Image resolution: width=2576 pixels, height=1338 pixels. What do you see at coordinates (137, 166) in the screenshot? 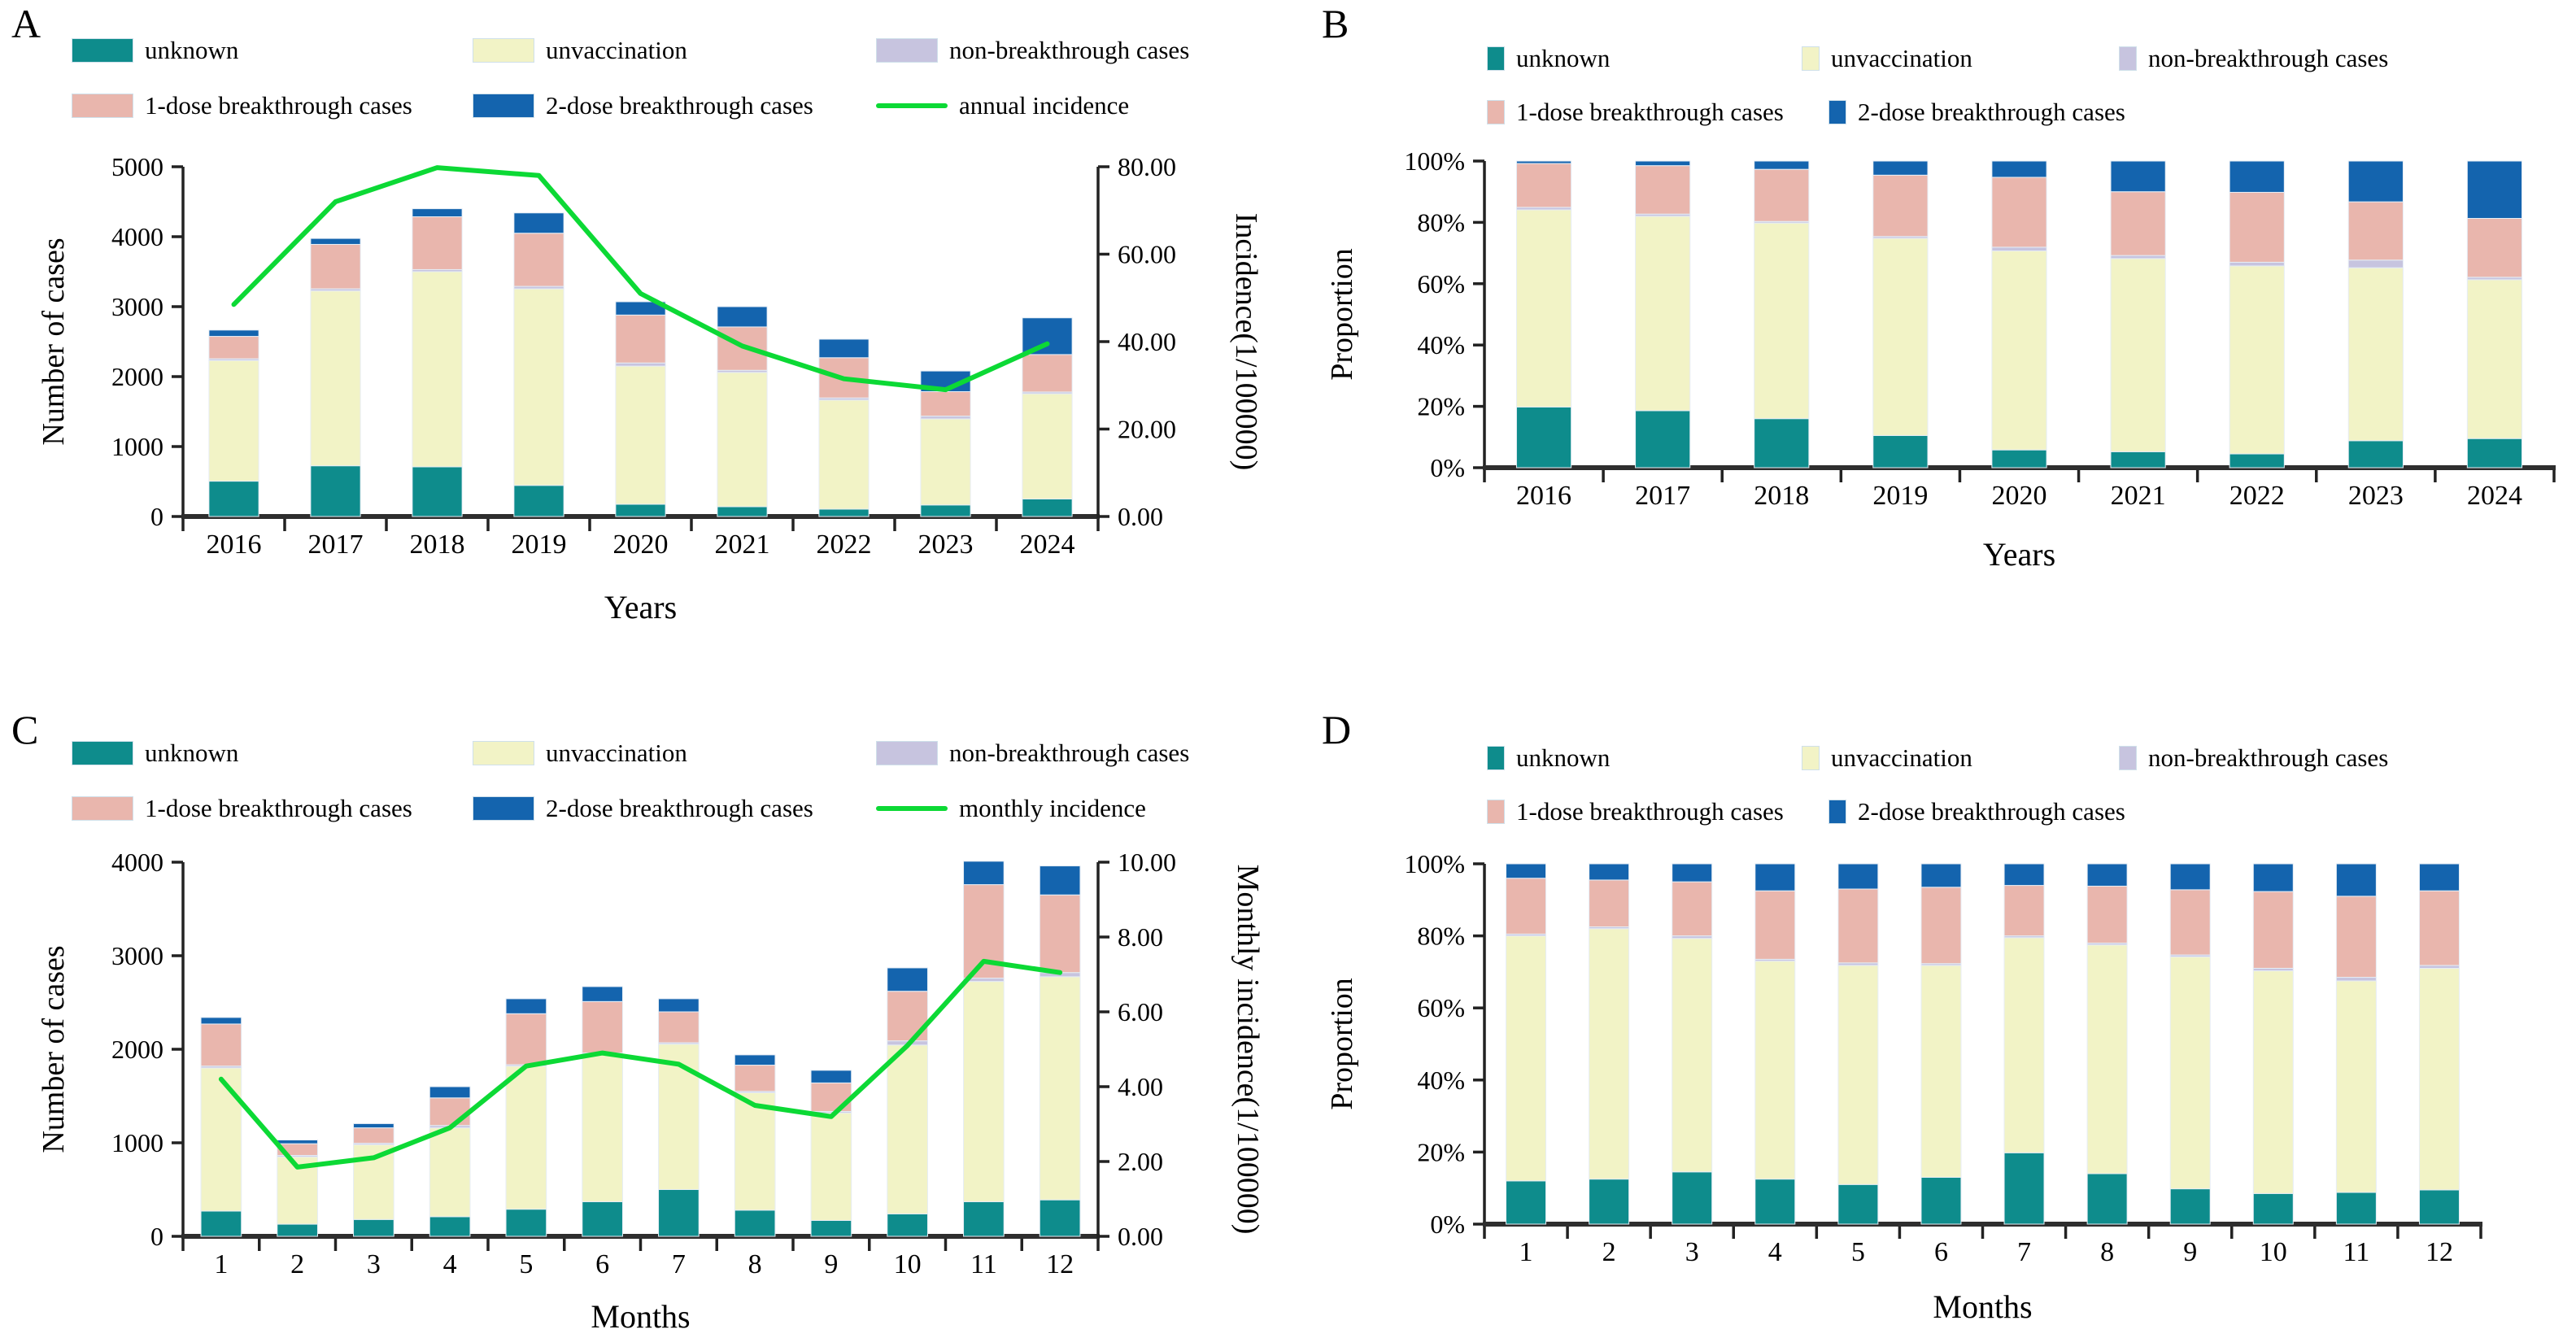
I see `y-tick-label: 5000` at bounding box center [137, 166].